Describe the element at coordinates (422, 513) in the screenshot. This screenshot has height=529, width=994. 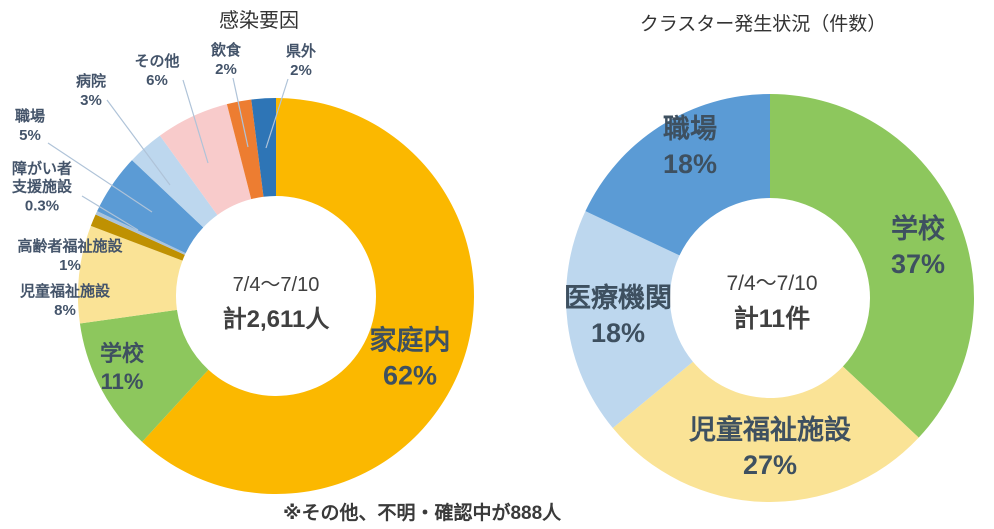
I see `footnote-others: ※その他、不明・確認中が888人` at that location.